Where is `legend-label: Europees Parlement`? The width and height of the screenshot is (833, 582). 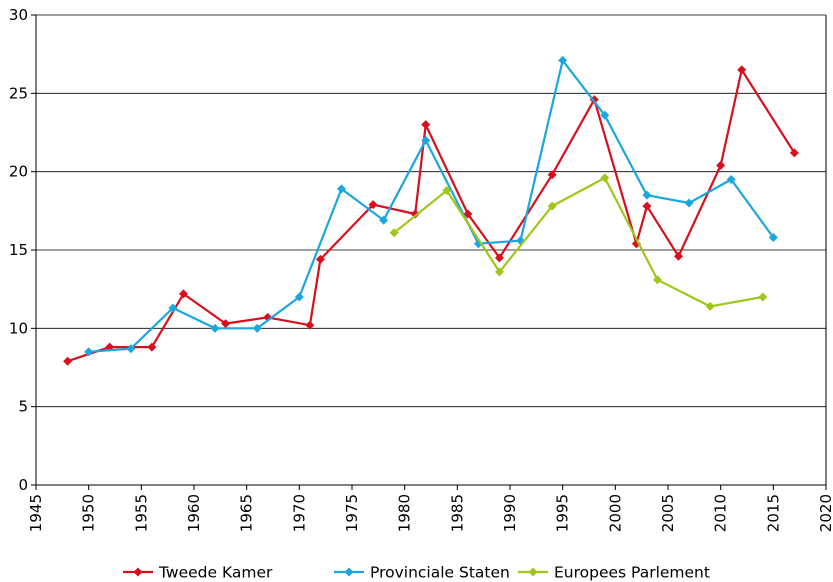
legend-label: Europees Parlement is located at coordinates (632, 573).